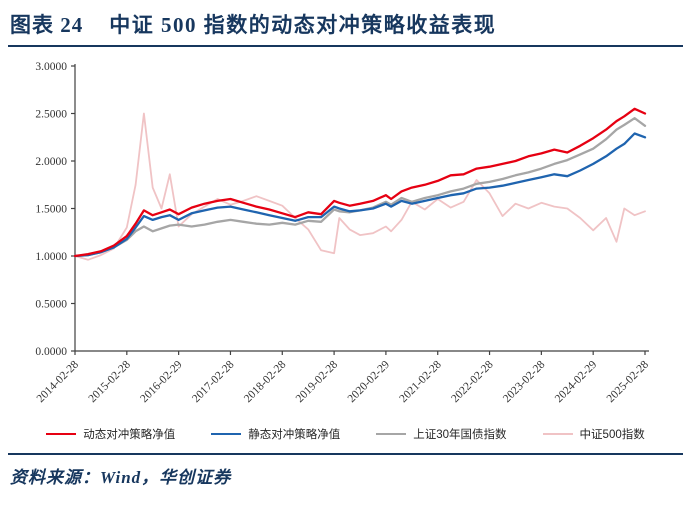 This screenshot has height=510, width=691. Describe the element at coordinates (369, 381) in the screenshot. I see `x-tick-label: 2020-02-29` at that location.